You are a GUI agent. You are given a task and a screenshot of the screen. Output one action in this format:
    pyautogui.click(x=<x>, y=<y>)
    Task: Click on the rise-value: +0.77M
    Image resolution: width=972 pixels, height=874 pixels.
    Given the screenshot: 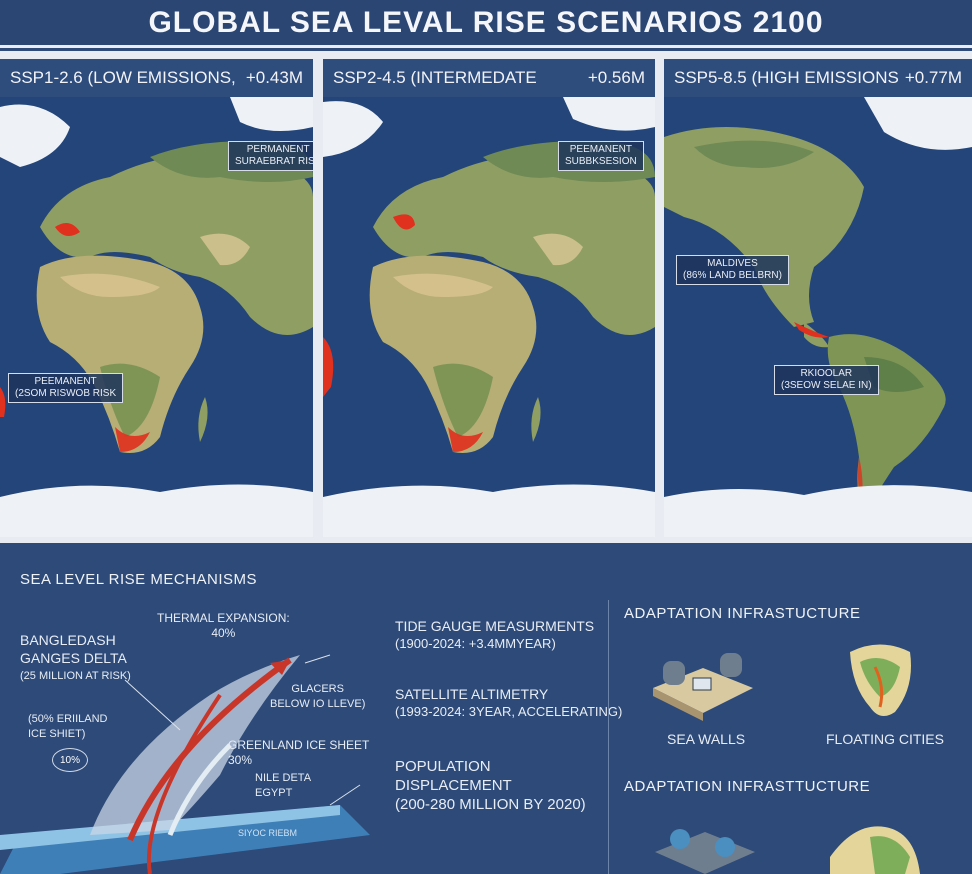 What is the action you would take?
    pyautogui.click(x=933, y=77)
    